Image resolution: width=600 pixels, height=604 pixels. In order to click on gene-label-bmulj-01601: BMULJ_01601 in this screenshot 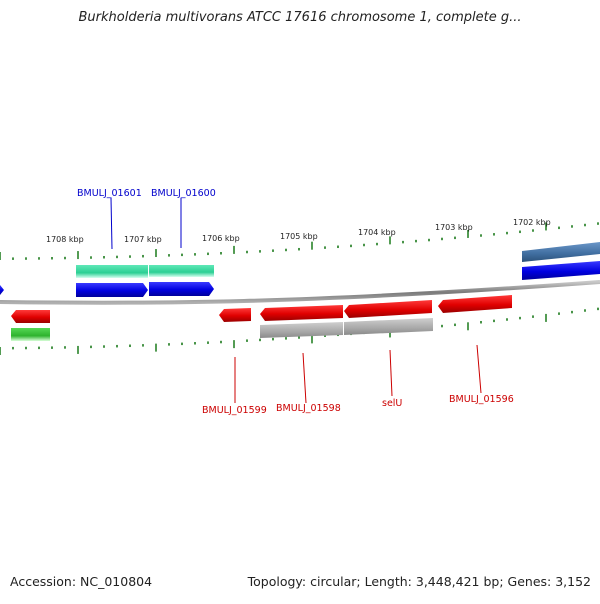, I will do `click(109, 193)`.